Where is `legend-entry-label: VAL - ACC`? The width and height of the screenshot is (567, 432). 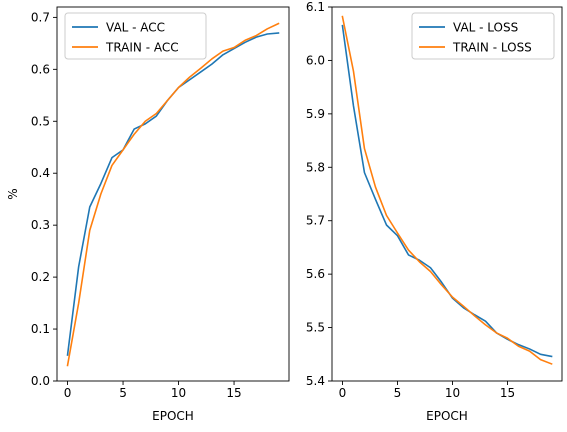
legend-entry-label: VAL - ACC is located at coordinates (135, 28).